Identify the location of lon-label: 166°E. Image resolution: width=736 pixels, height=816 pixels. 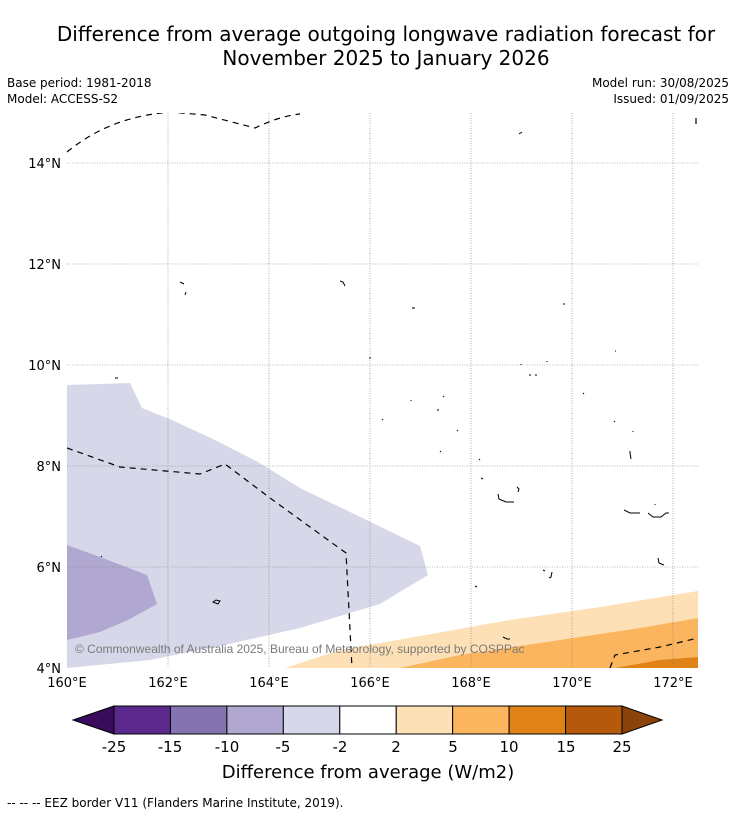
(370, 683).